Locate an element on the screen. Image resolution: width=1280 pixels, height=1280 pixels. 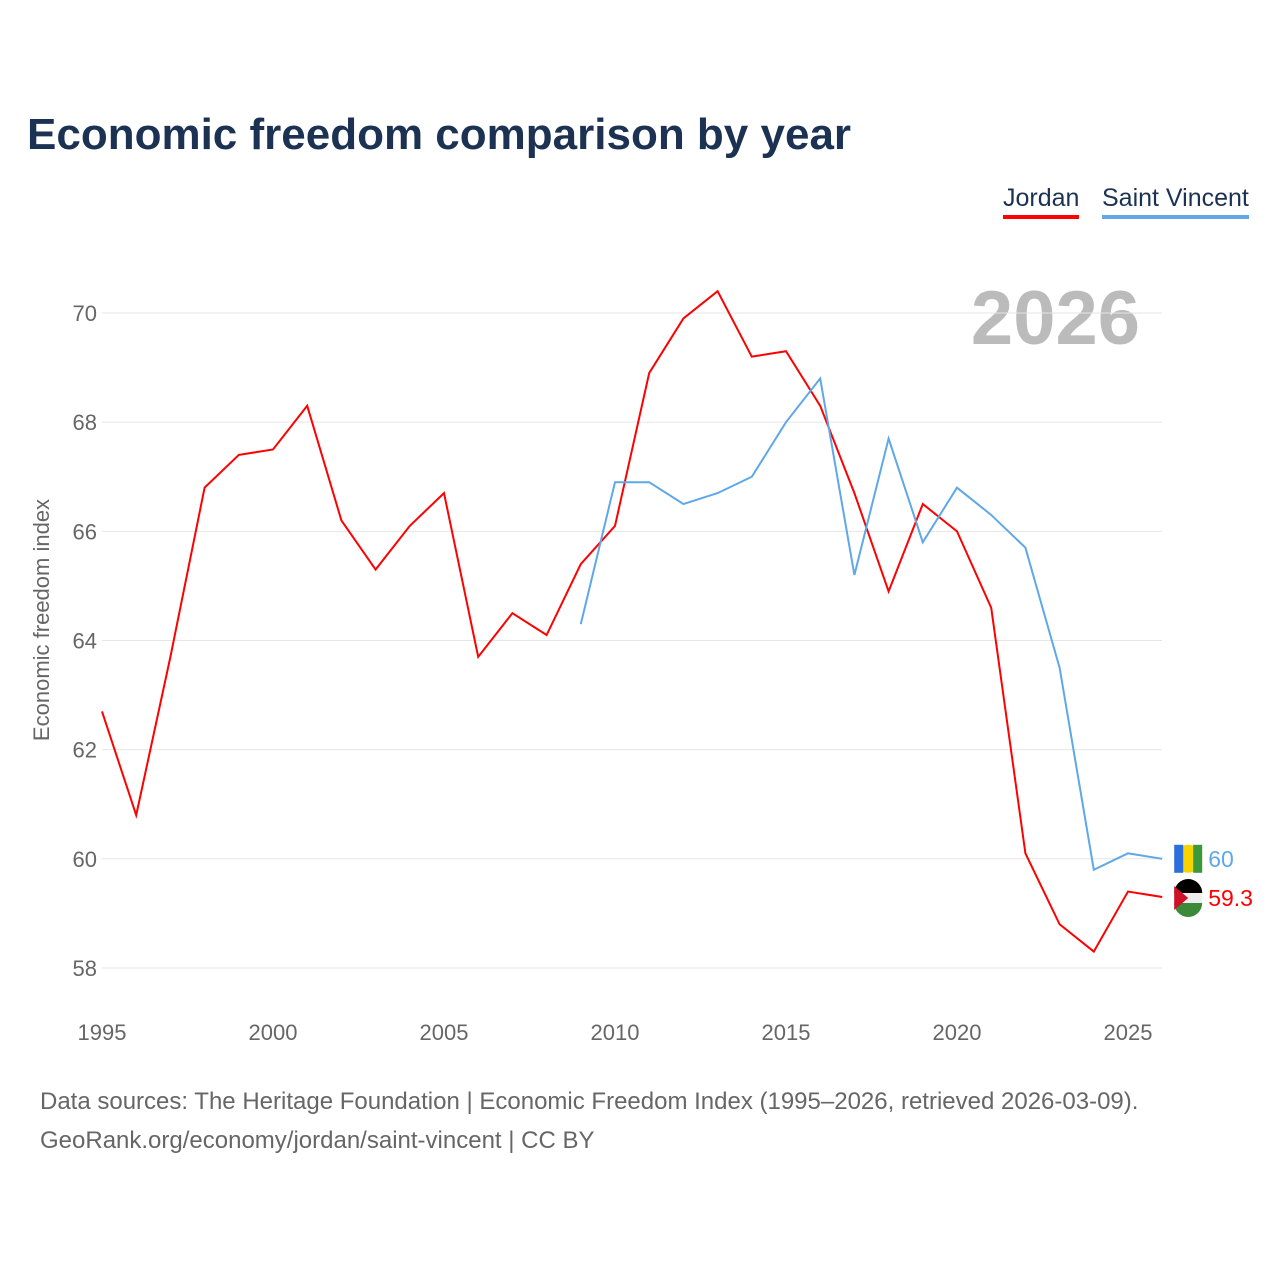
x-tick-label: 2000 is located at coordinates (273, 1032).